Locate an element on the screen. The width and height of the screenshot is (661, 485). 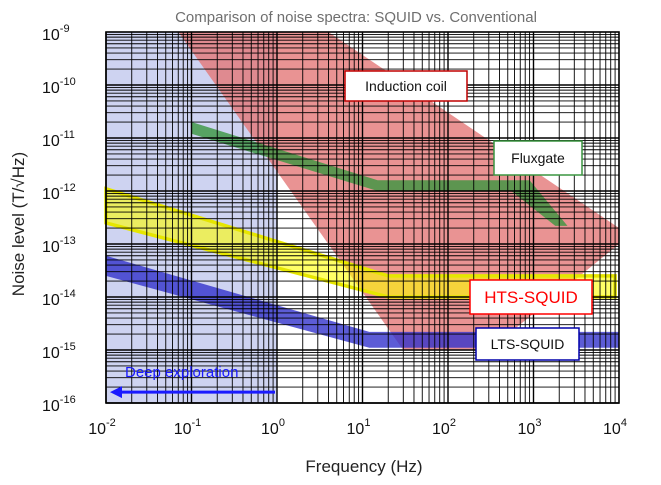
x-tick-label: 10¹ is located at coordinates (359, 427).